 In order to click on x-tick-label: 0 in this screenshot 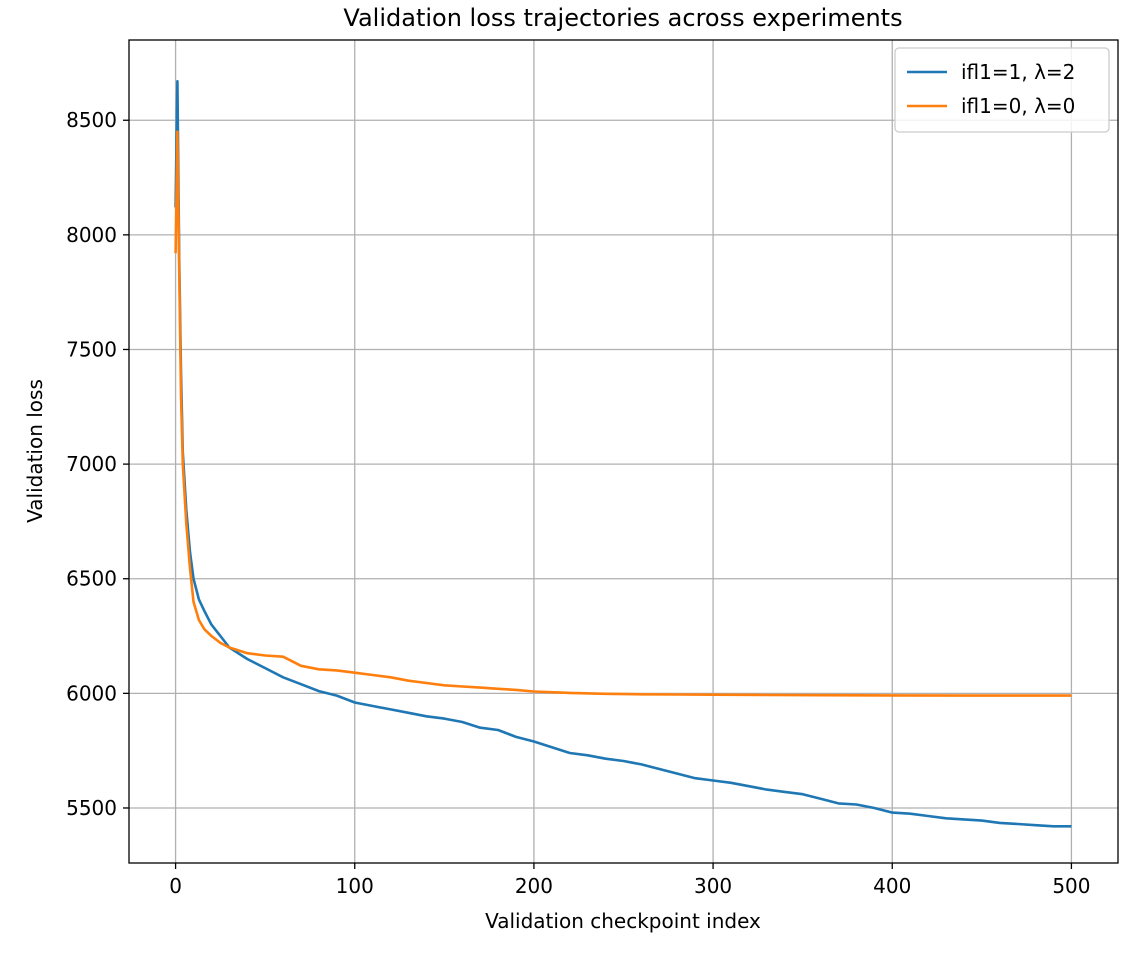, I will do `click(175, 886)`.